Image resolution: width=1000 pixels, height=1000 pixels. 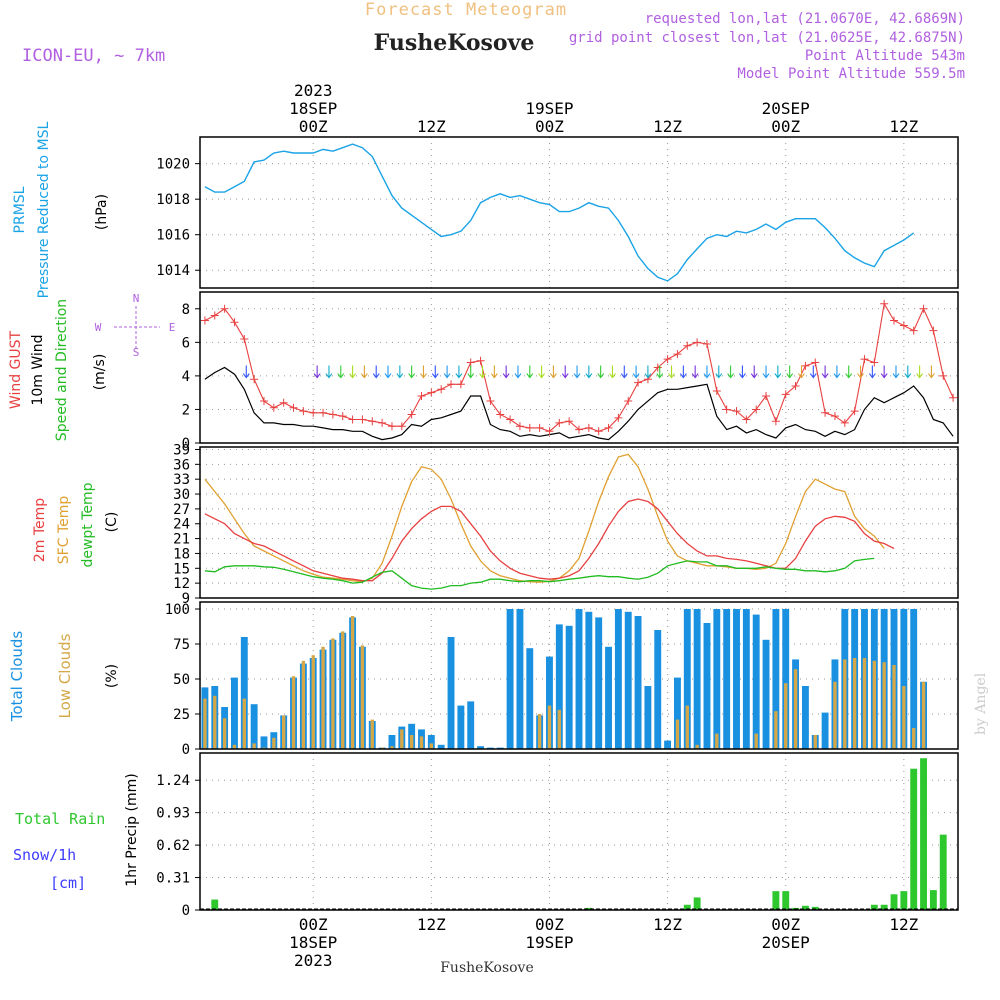 I want to click on point-altitude: Point Altitude 543m, so click(x=885, y=56).